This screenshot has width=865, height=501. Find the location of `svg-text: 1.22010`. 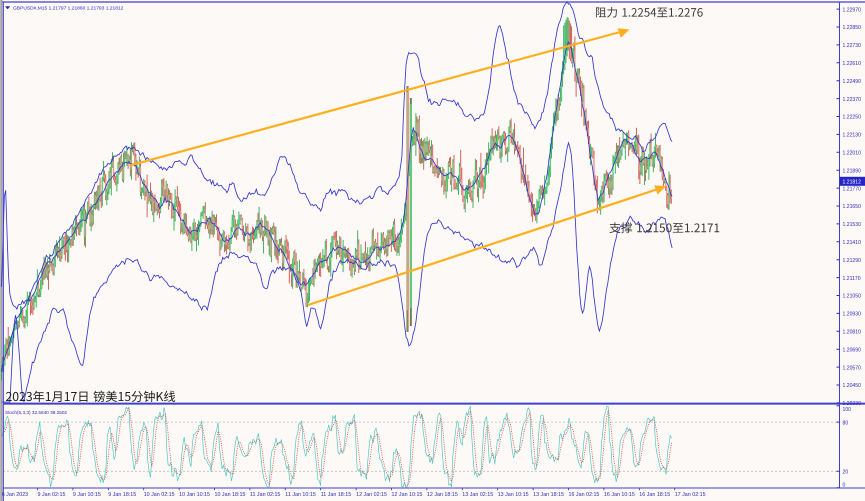

svg-text: 1.22010 is located at coordinates (852, 154).